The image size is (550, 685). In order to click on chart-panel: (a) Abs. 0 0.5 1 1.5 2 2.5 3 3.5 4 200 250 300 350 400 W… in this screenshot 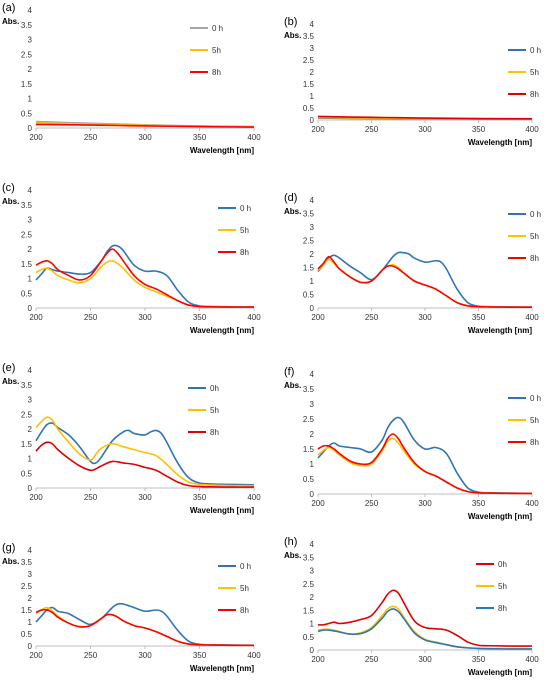, I will do `click(136, 79)`.